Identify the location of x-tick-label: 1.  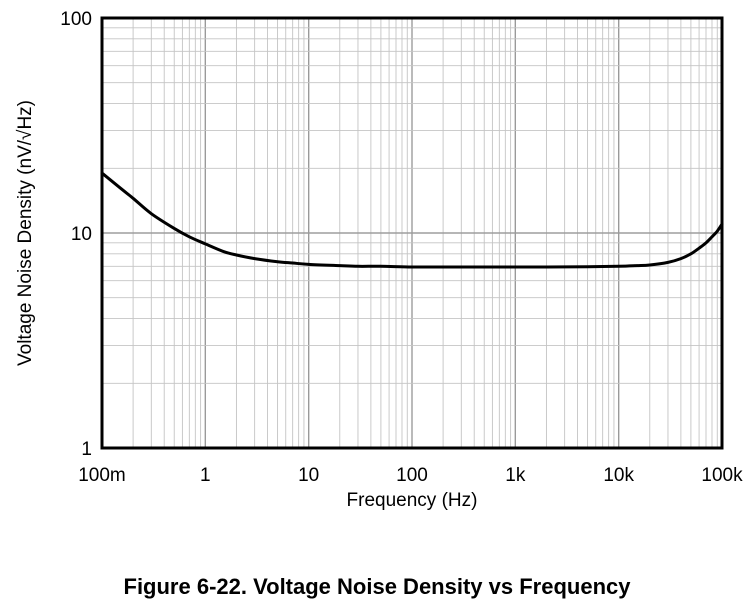
(205, 475).